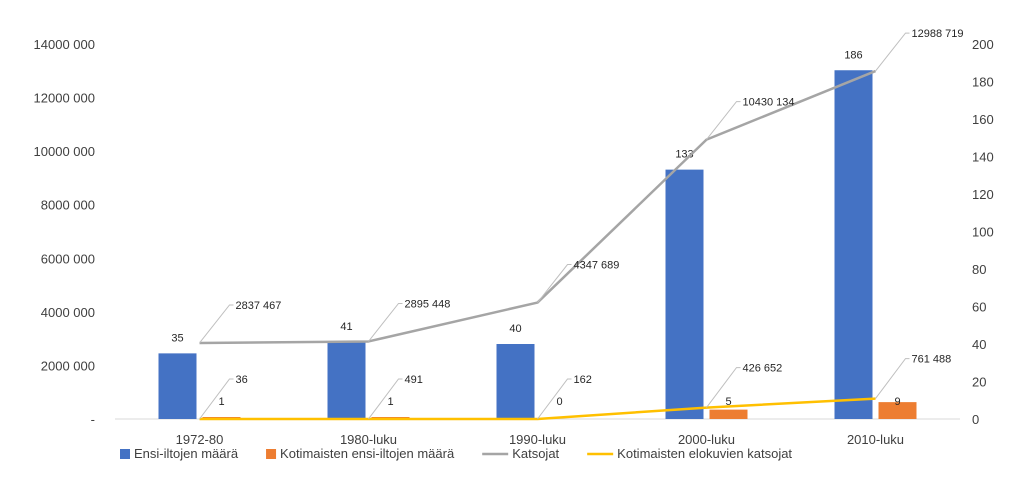  What do you see at coordinates (983, 44) in the screenshot?
I see `y-right-tick-label: 200` at bounding box center [983, 44].